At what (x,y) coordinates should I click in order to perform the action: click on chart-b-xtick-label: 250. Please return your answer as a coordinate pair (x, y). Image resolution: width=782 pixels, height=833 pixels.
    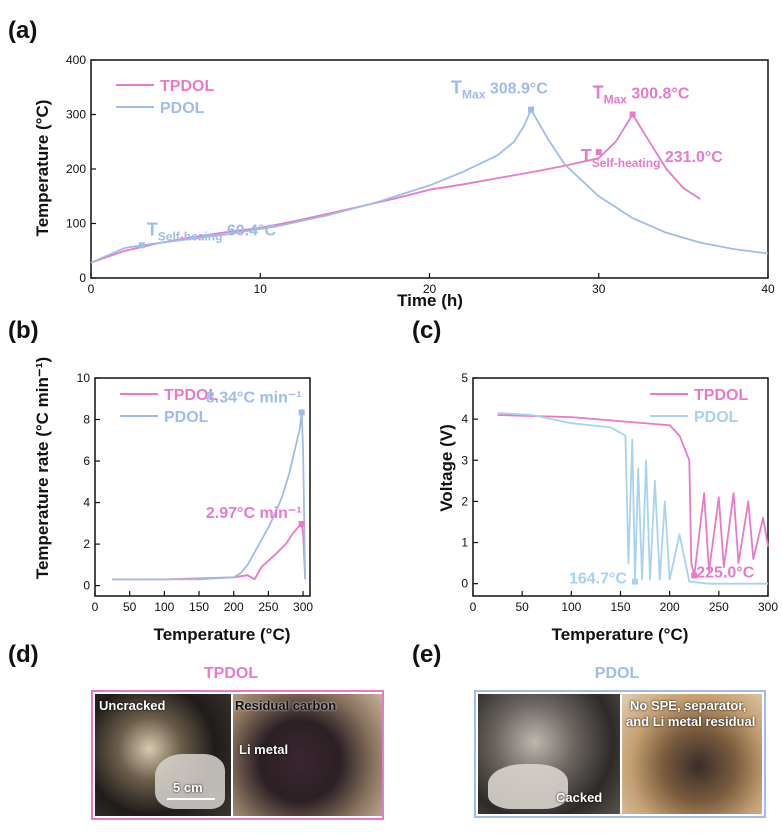
    Looking at the image, I should click on (268, 607).